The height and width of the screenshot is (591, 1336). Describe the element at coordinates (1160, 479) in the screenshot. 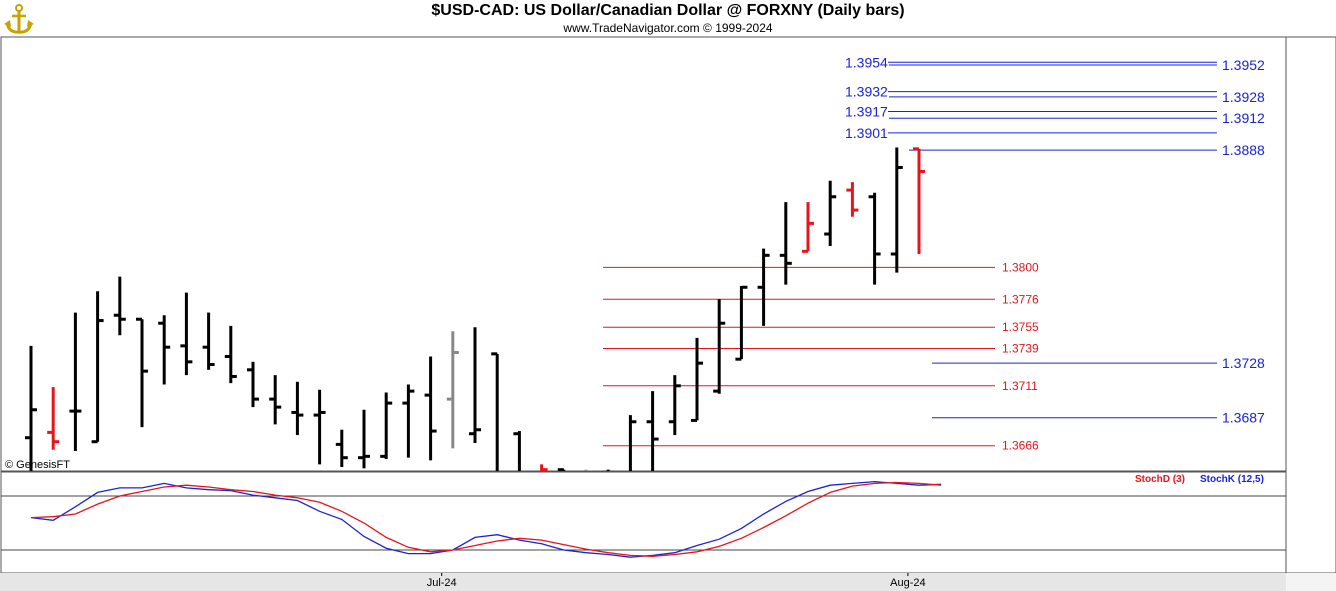

I see `legend-stochd: StochD (3)` at that location.